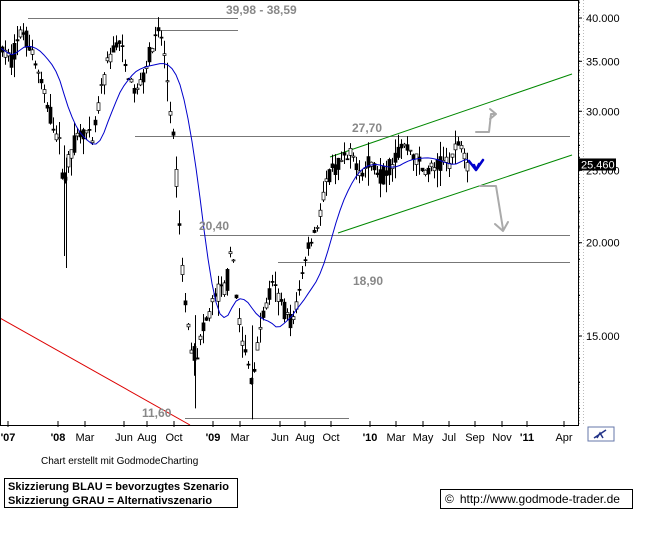  What do you see at coordinates (603, 337) in the screenshot?
I see `price-tick-label: 15.000` at bounding box center [603, 337].